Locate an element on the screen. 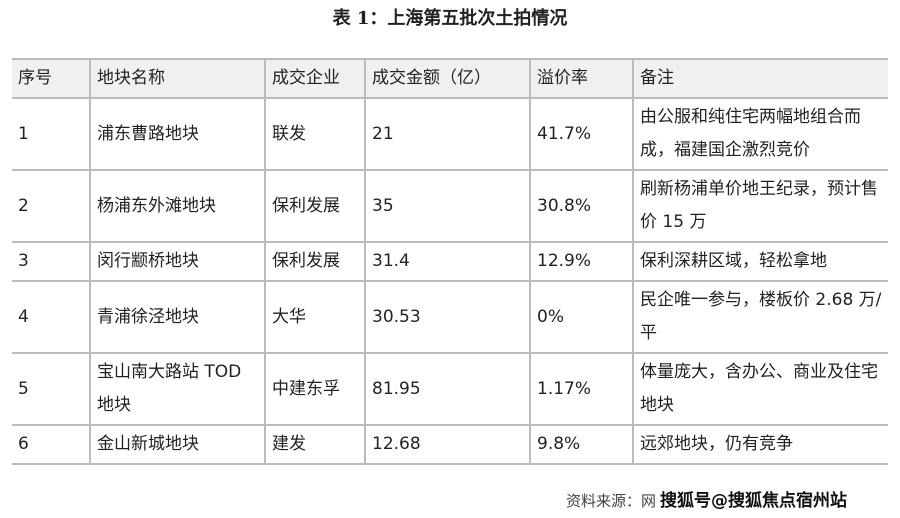  header-plot-name: 地块名称 is located at coordinates (177, 78).